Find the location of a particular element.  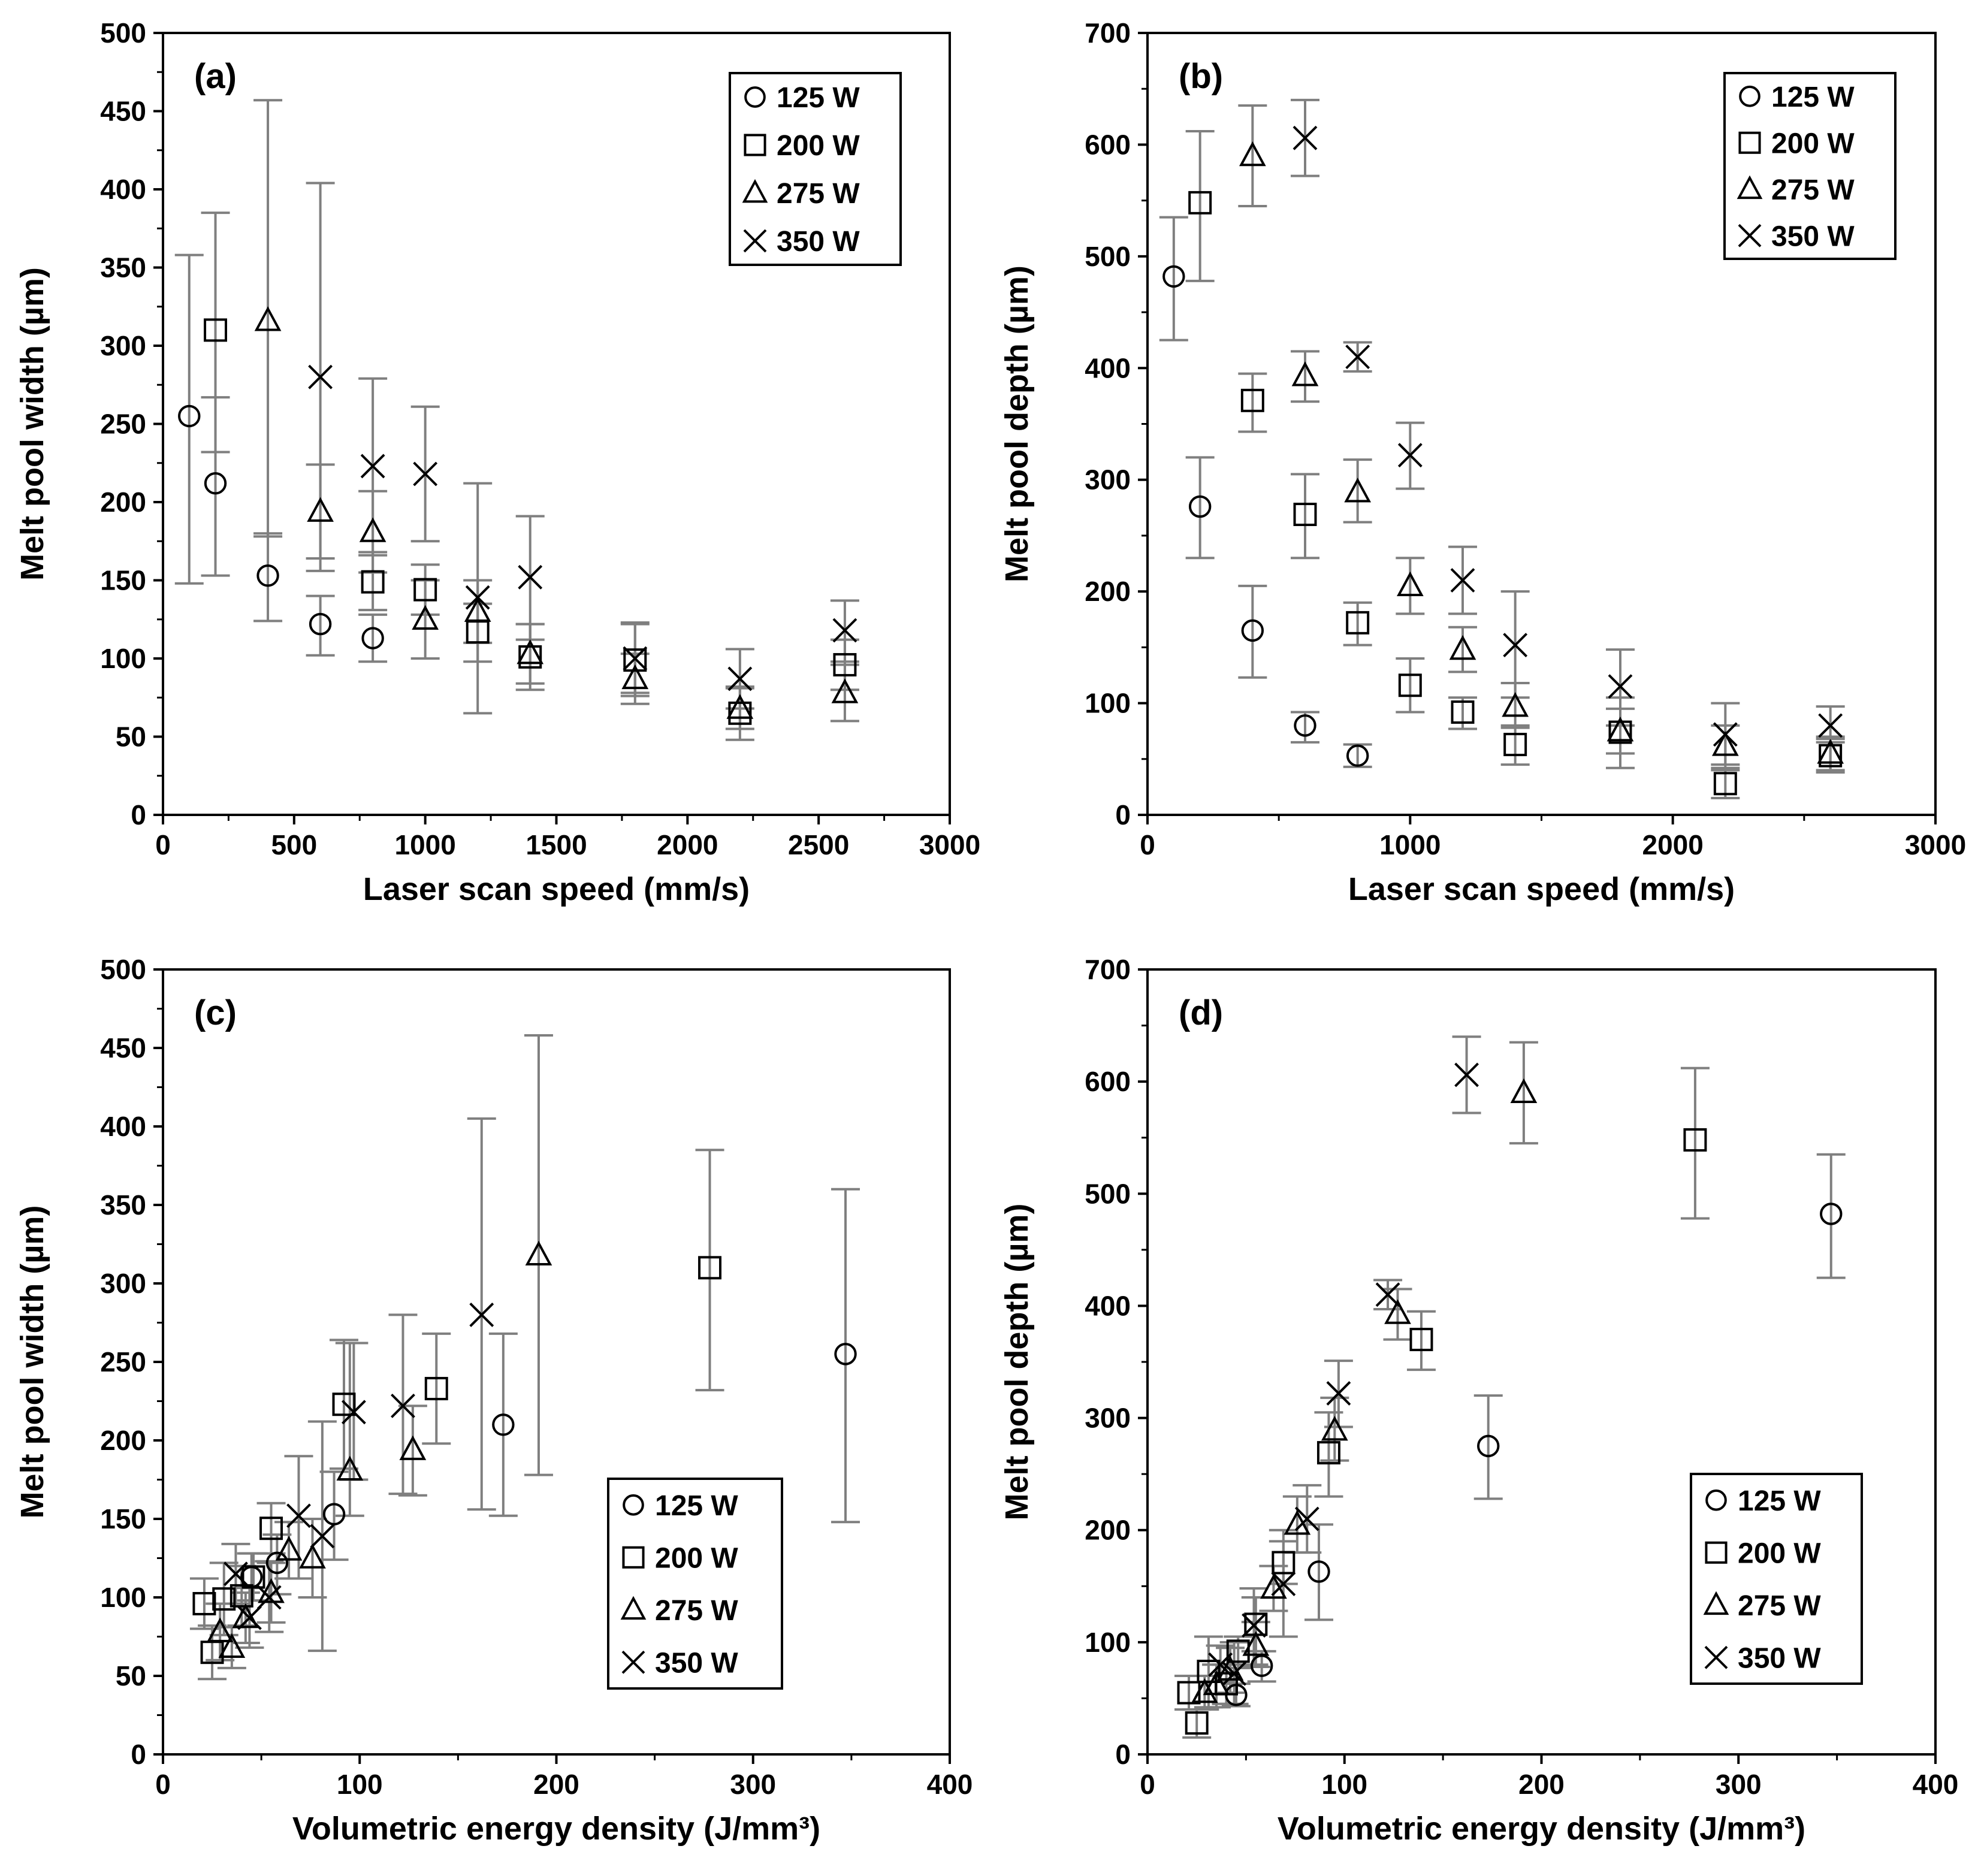

panel-a-markers is located at coordinates (518, 515).